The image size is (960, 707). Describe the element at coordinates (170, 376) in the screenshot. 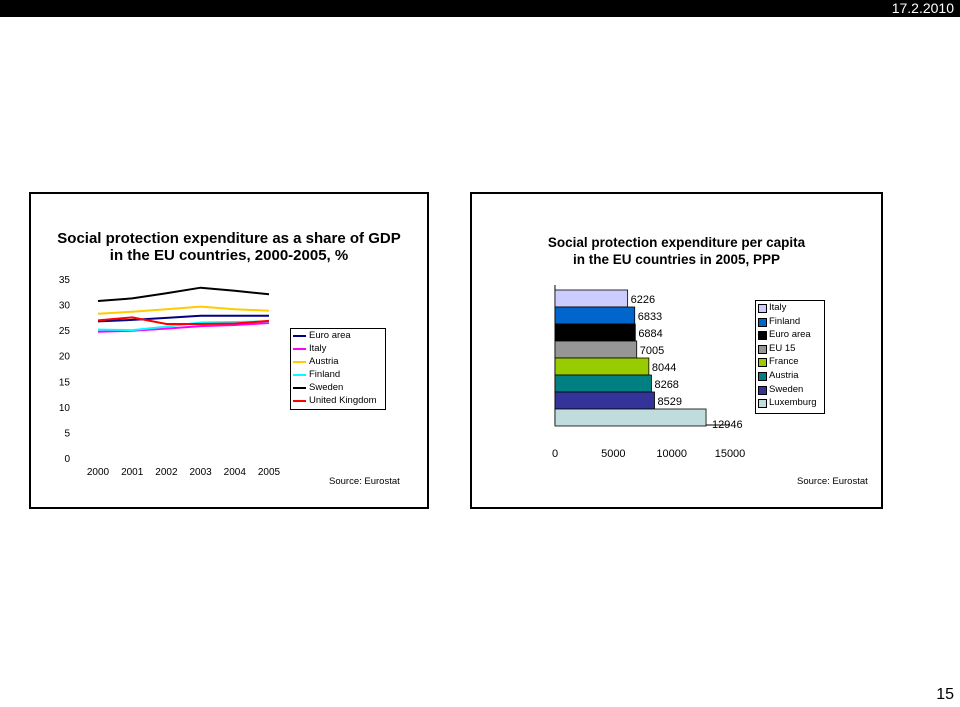

I see `line-chart: 0 5 10 15 20 25 30 35 2000 2001 2002 2003 2004 2005` at that location.